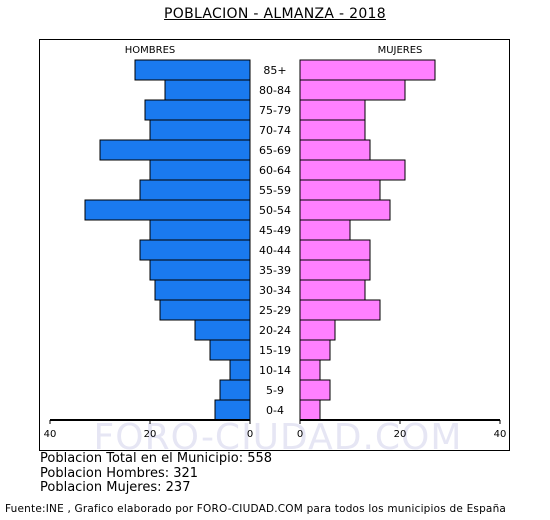 The image size is (550, 520). I want to click on age-label-80-84: 80-84, so click(275, 90).